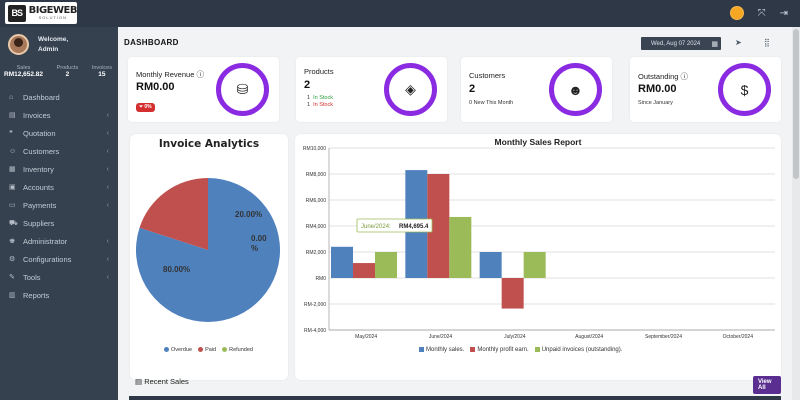 The height and width of the screenshot is (400, 800). Describe the element at coordinates (178, 350) in the screenshot. I see `legend-item: Overdue` at that location.